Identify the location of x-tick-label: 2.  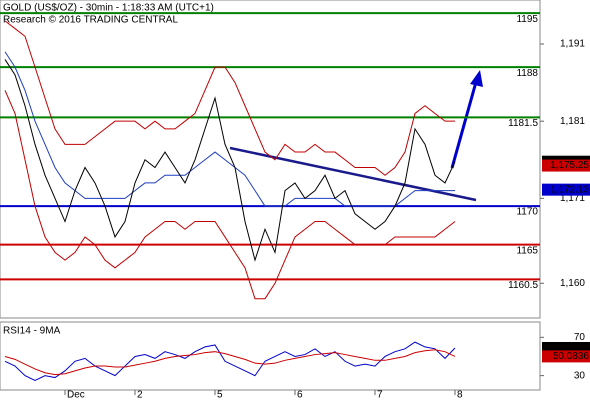
(140, 395).